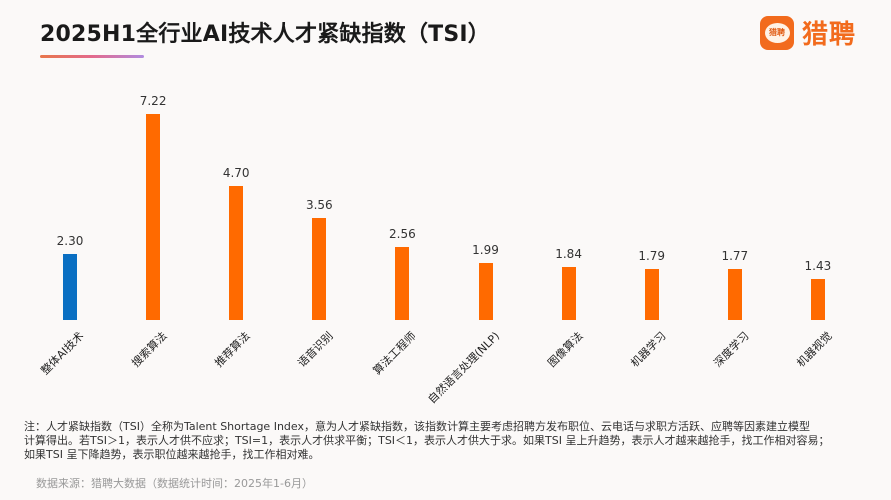  I want to click on bar-value-label: 2.56, so click(402, 233).